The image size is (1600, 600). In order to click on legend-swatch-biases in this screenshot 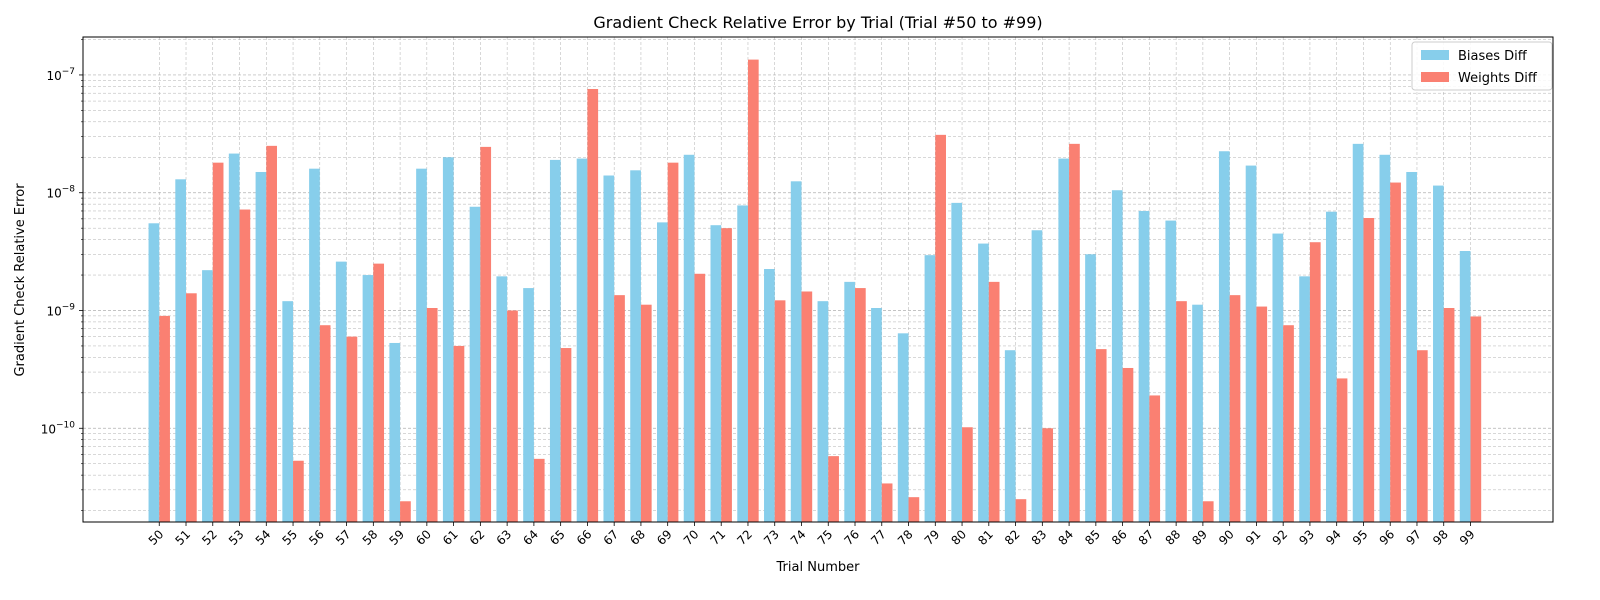, I will do `click(1435, 55)`.